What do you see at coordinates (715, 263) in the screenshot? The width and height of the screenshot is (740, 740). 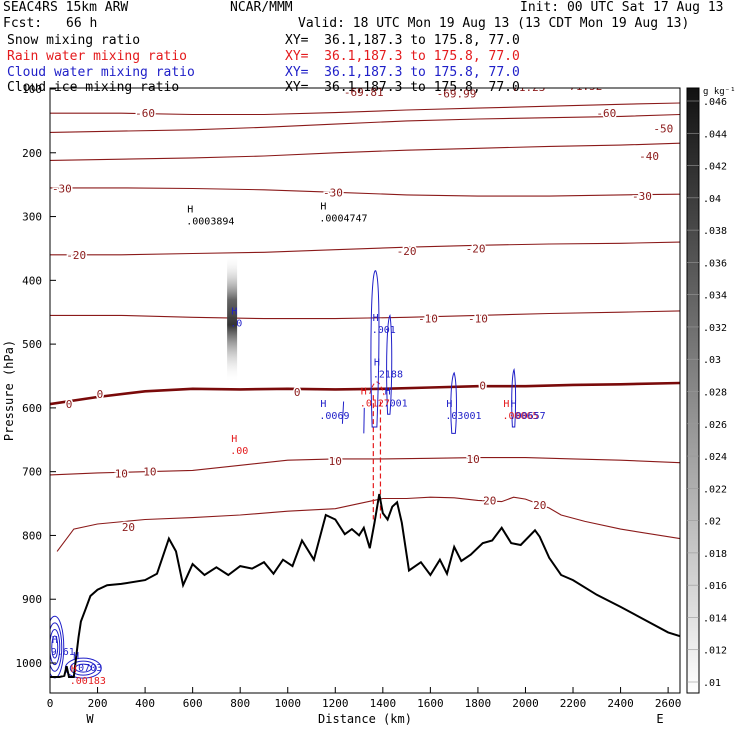 I see `colorbar-tick-label: .036` at bounding box center [715, 263].